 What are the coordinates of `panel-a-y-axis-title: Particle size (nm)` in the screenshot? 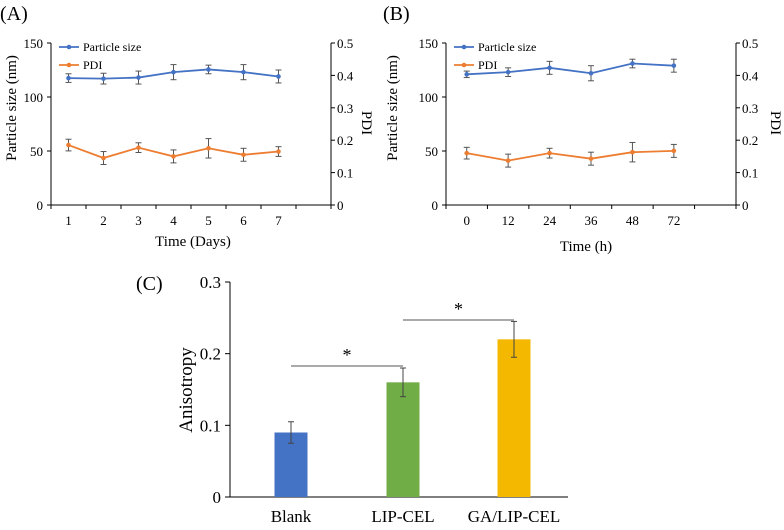 It's located at (12, 108).